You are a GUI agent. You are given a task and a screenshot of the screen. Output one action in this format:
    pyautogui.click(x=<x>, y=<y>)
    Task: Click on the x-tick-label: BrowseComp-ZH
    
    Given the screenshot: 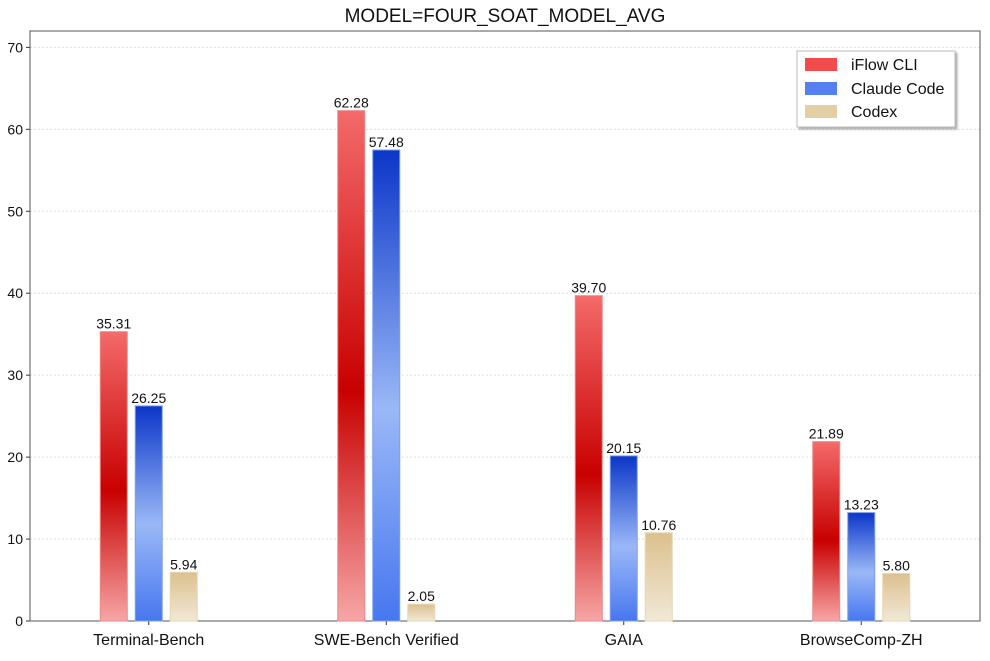 What is the action you would take?
    pyautogui.click(x=861, y=640)
    